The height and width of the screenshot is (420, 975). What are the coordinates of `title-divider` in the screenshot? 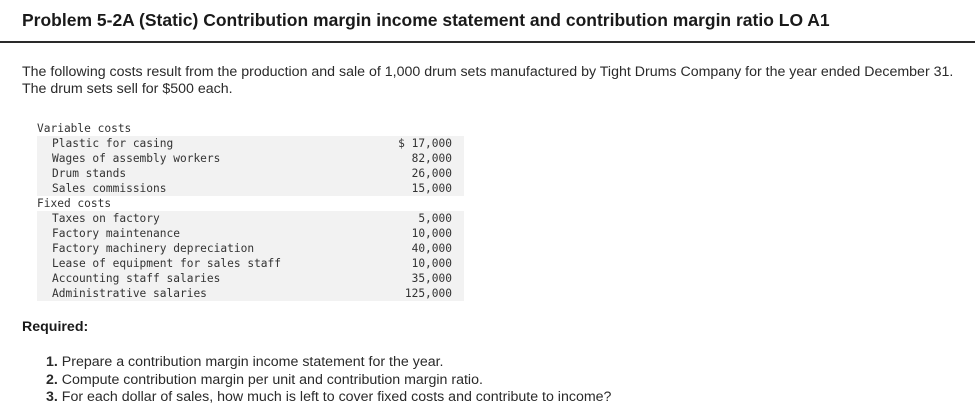 It's located at (487, 42).